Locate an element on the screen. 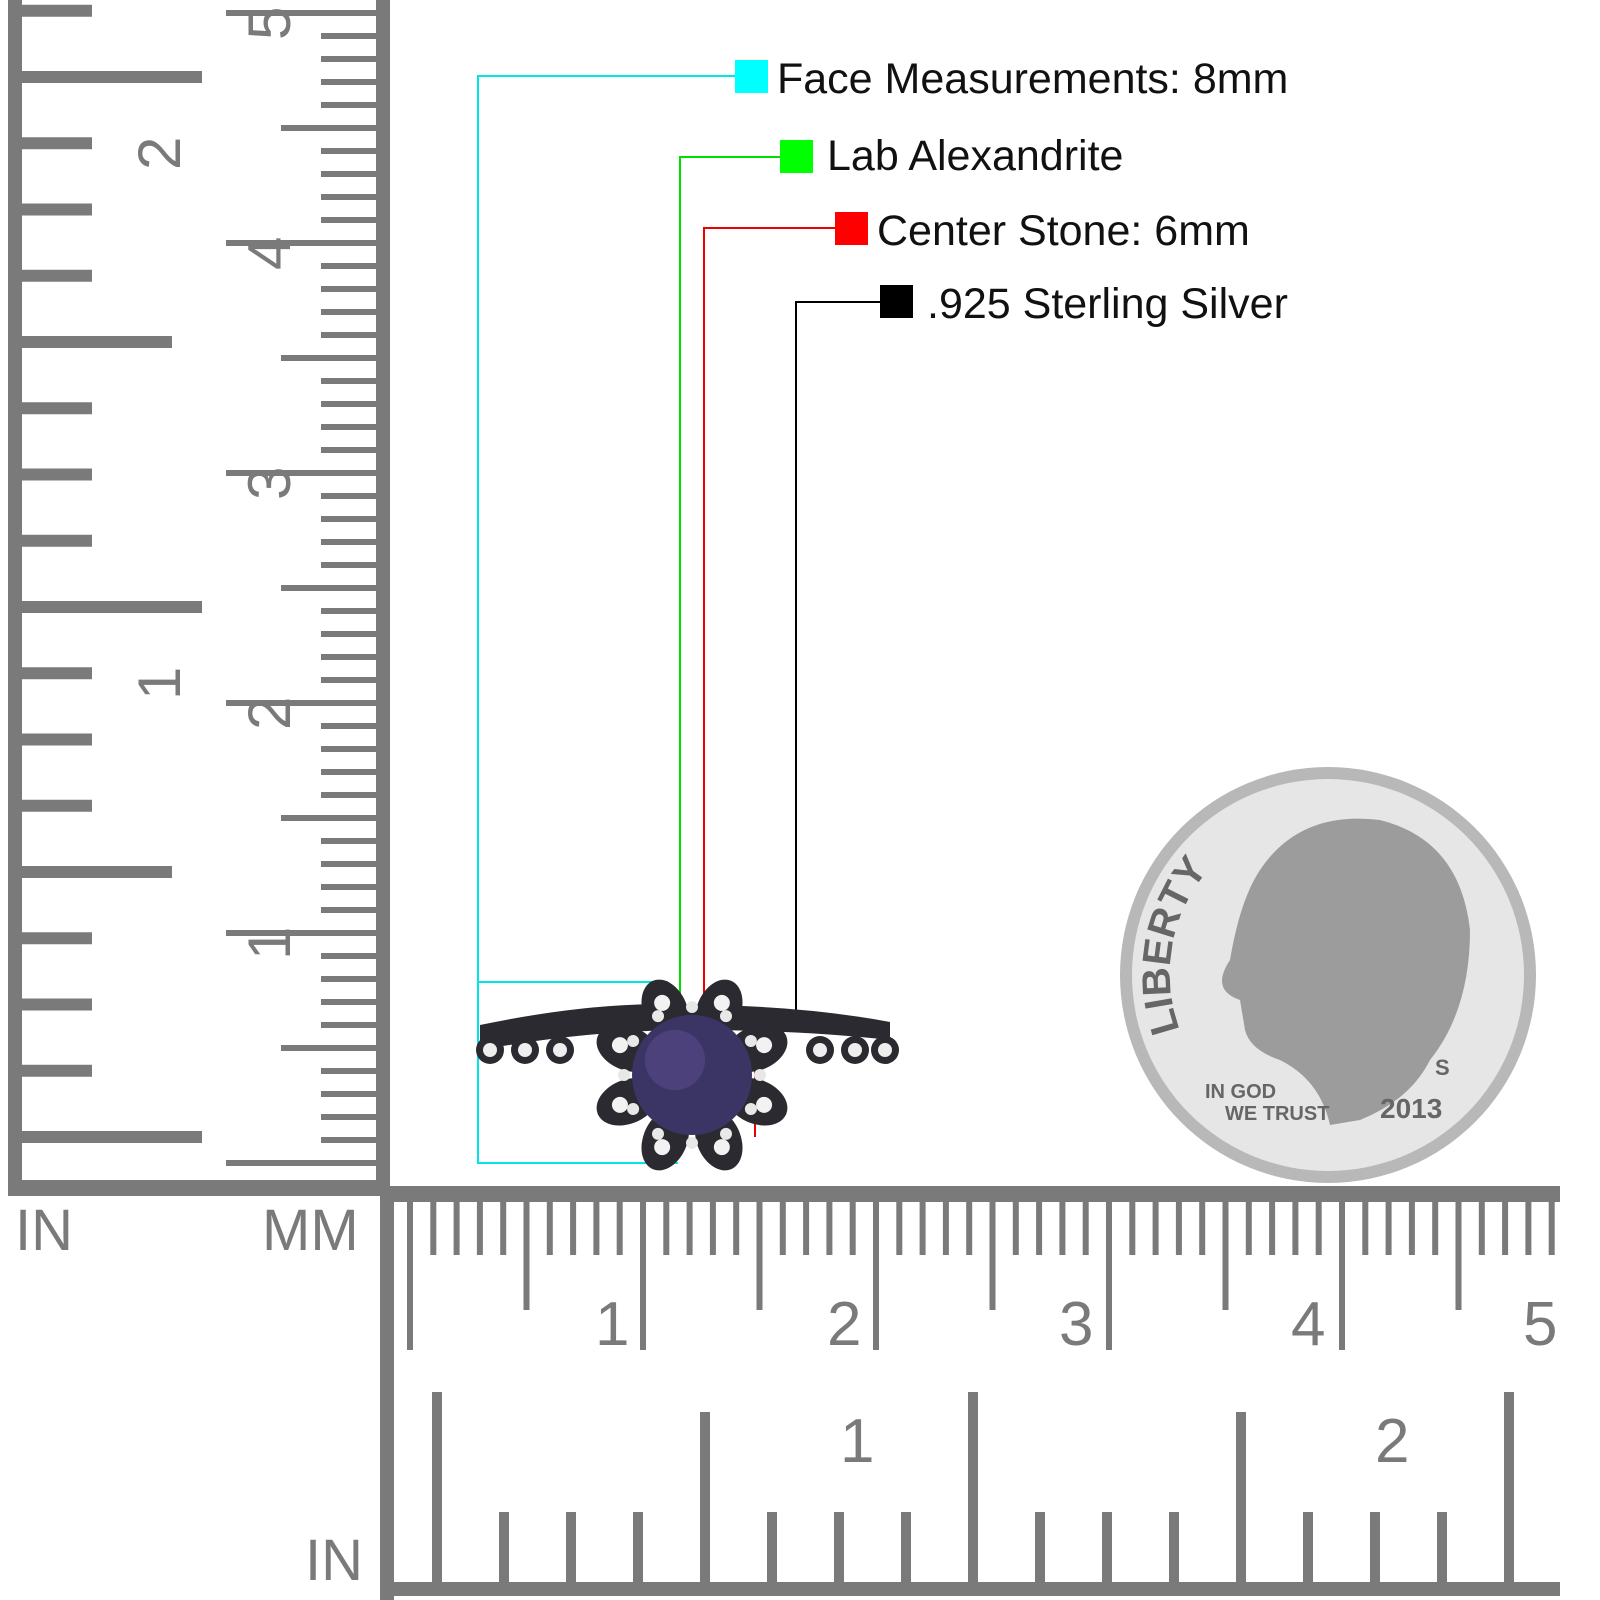 The width and height of the screenshot is (1600, 1600). coin-year: 2013 is located at coordinates (1411, 1108).